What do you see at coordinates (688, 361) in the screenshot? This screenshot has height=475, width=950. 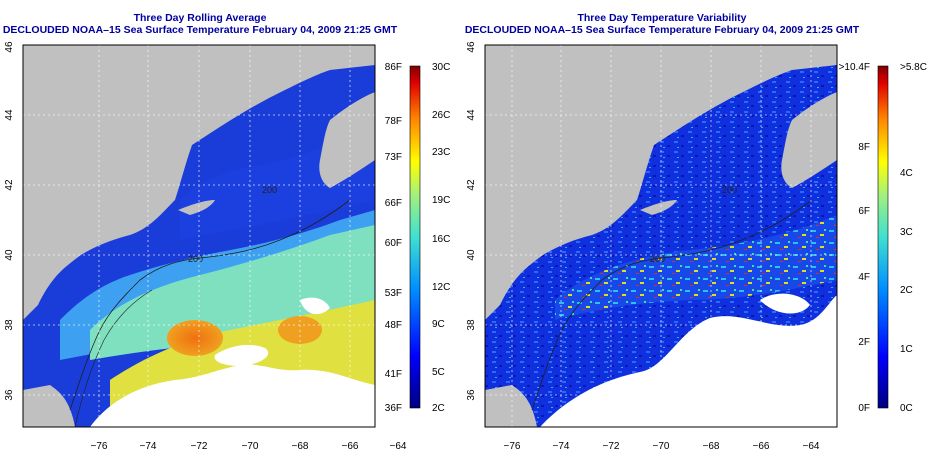 I see `right-cloud-south` at bounding box center [688, 361].